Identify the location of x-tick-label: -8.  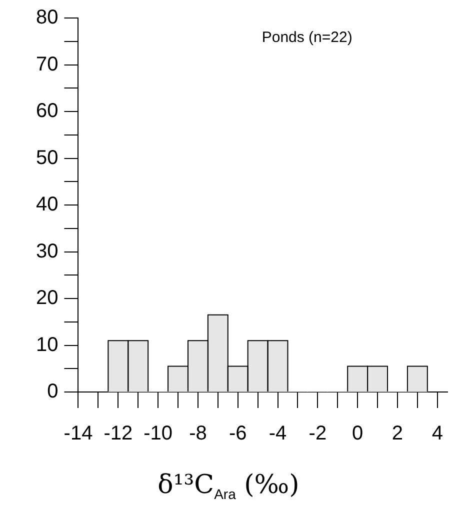
(198, 433).